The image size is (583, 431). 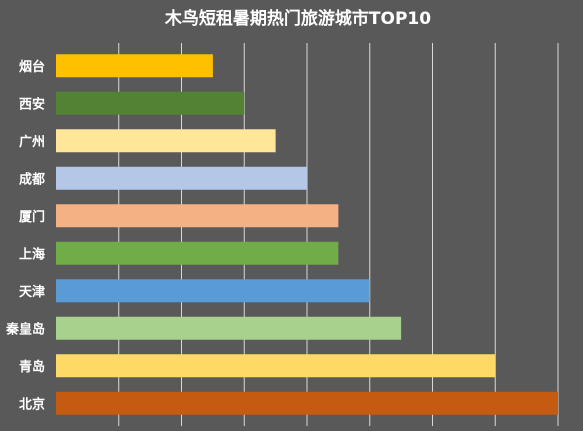 I want to click on category-label: 厦门, so click(x=32, y=217).